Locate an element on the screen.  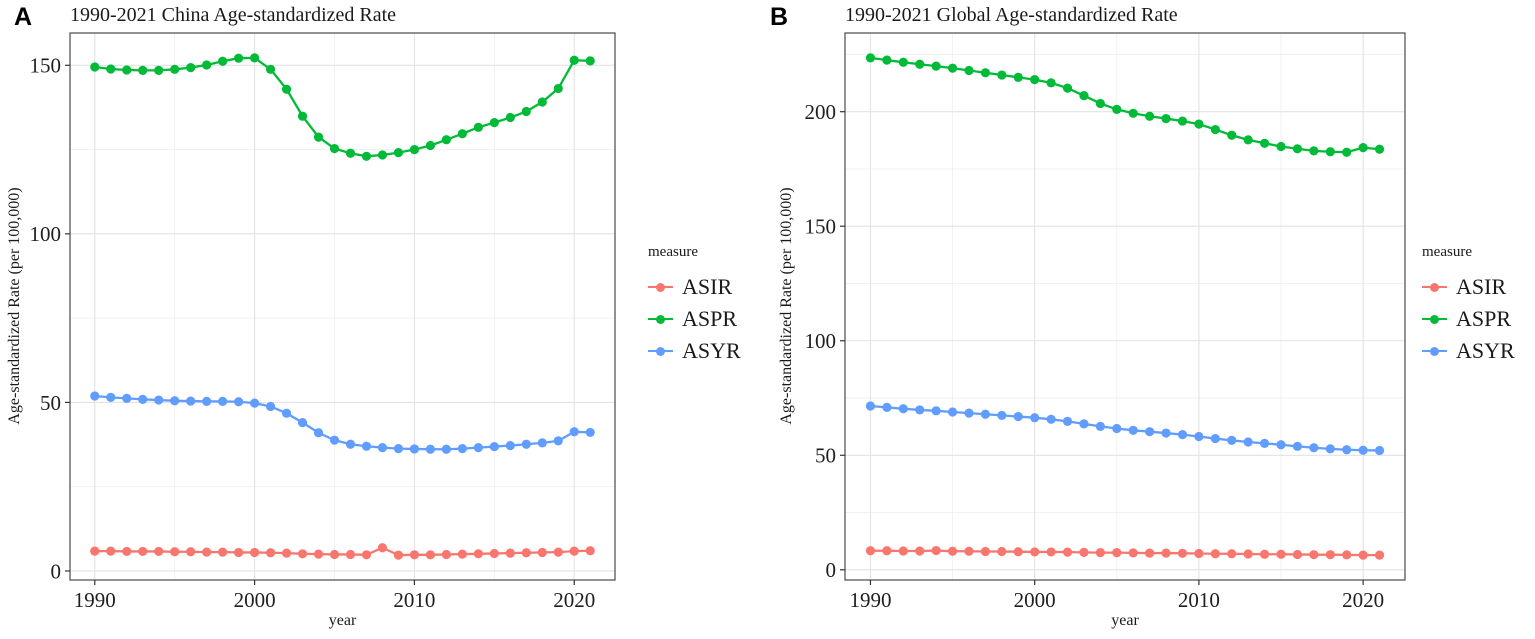
asir-line-marker-icon is located at coordinates (1434, 287).